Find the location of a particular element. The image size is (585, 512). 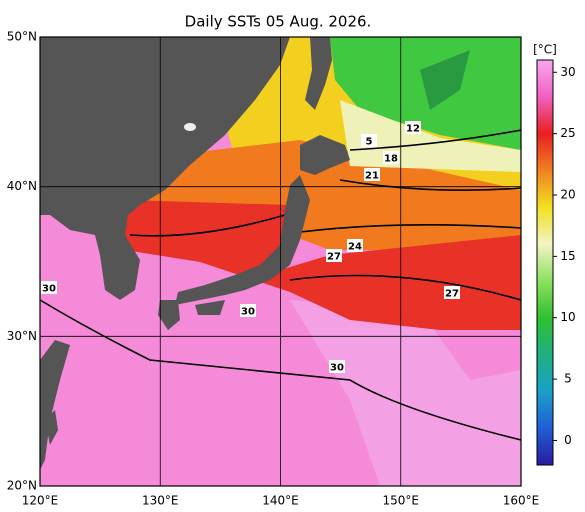

contour-label: 18 is located at coordinates (391, 159).